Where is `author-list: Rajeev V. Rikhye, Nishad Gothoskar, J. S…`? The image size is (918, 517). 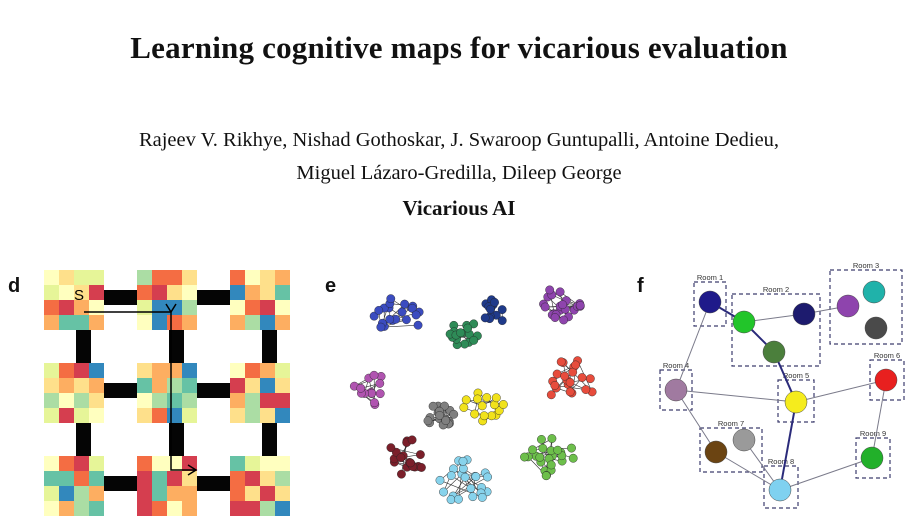 author-list: Rajeev V. Rikhye, Nishad Gothoskar, J. S… is located at coordinates (459, 157).